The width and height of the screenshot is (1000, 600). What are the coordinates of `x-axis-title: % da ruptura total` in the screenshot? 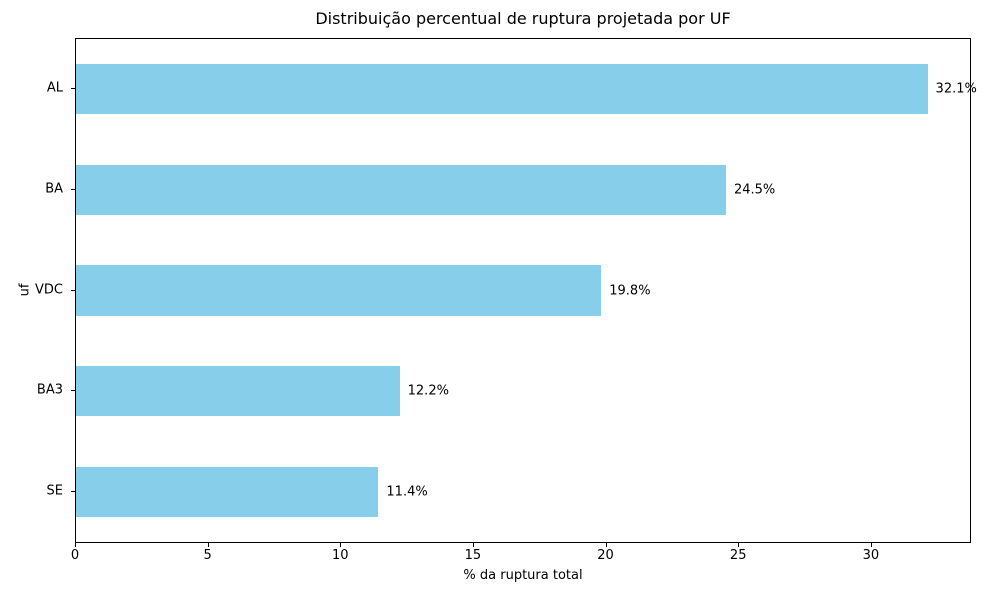 It's located at (523, 575).